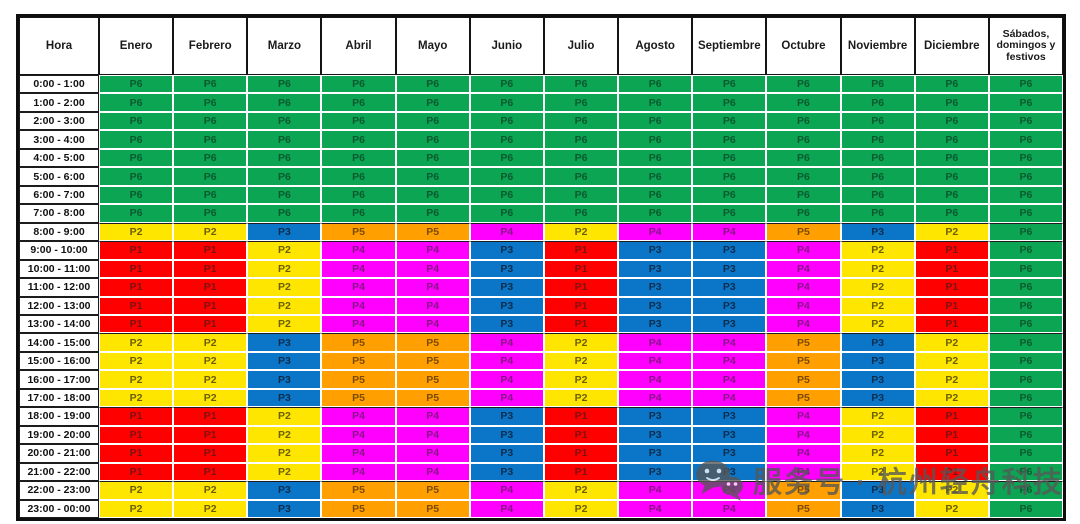 The height and width of the screenshot is (524, 1080). Describe the element at coordinates (432, 46) in the screenshot. I see `column-header: Mayo` at that location.